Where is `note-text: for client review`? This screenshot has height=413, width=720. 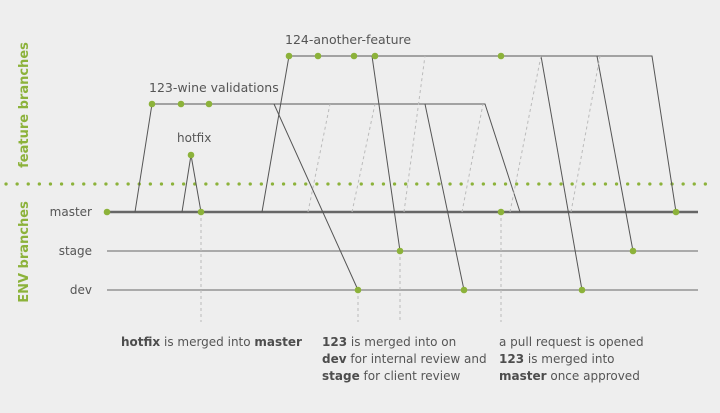 note-text: for client review is located at coordinates (410, 376).